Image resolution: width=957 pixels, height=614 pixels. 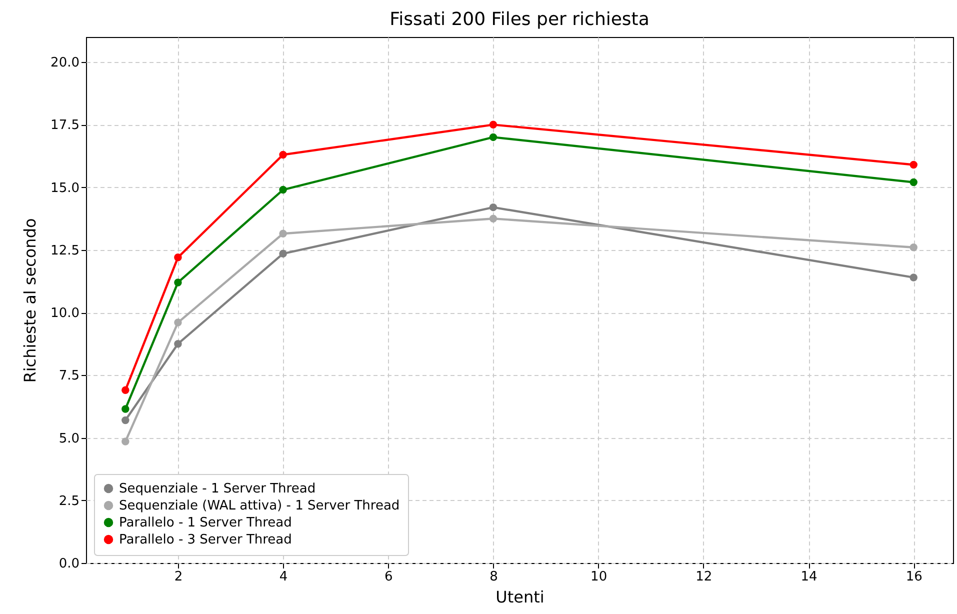 I want to click on y-tick-label: 17.5, so click(x=65, y=126).